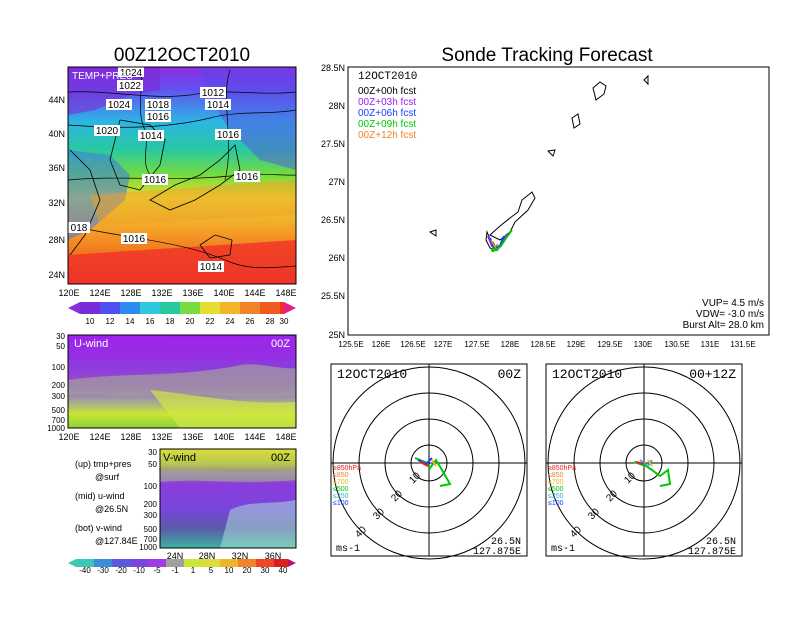  I want to click on level-tick: 50, so click(60, 346).